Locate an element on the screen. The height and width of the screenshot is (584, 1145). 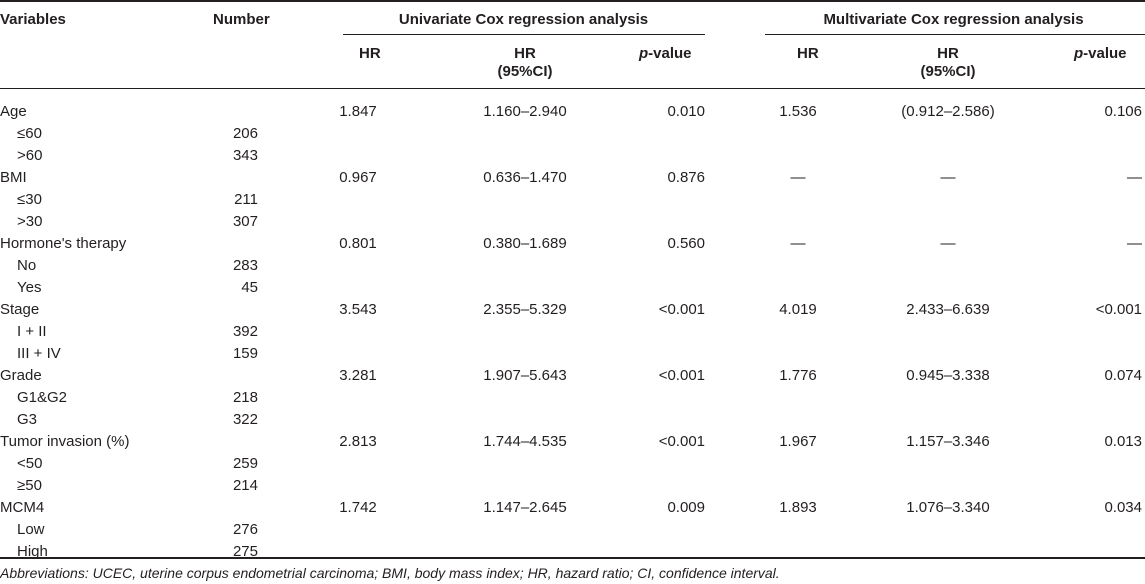
header-uni-p-italic: p is located at coordinates (644, 53).